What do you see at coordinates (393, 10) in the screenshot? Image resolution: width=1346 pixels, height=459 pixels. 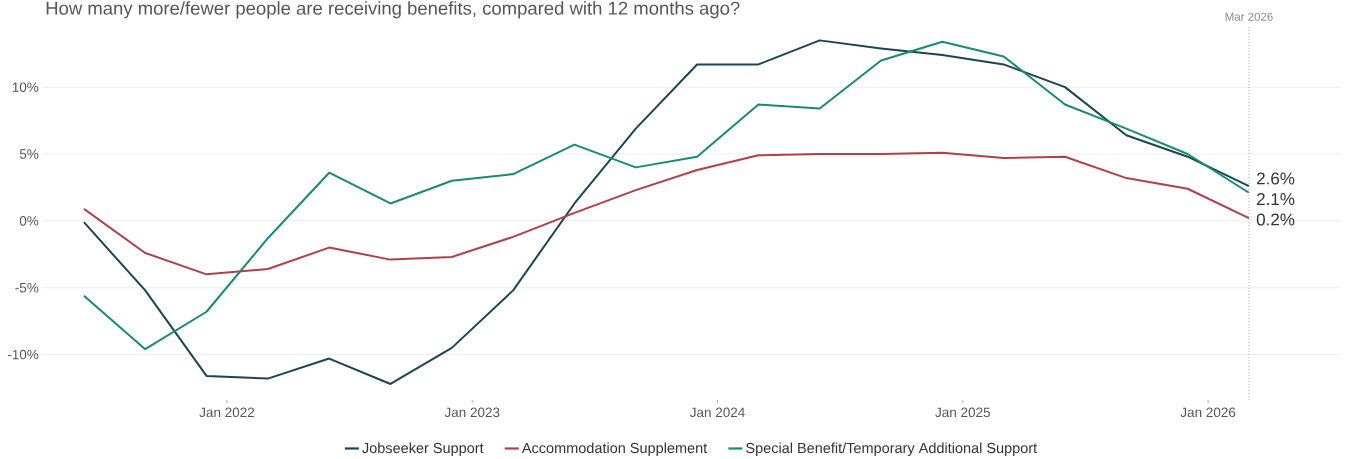 I see `chart-title: How many more/fewer people are receiving benefits, compared with 12 months ago?` at bounding box center [393, 10].